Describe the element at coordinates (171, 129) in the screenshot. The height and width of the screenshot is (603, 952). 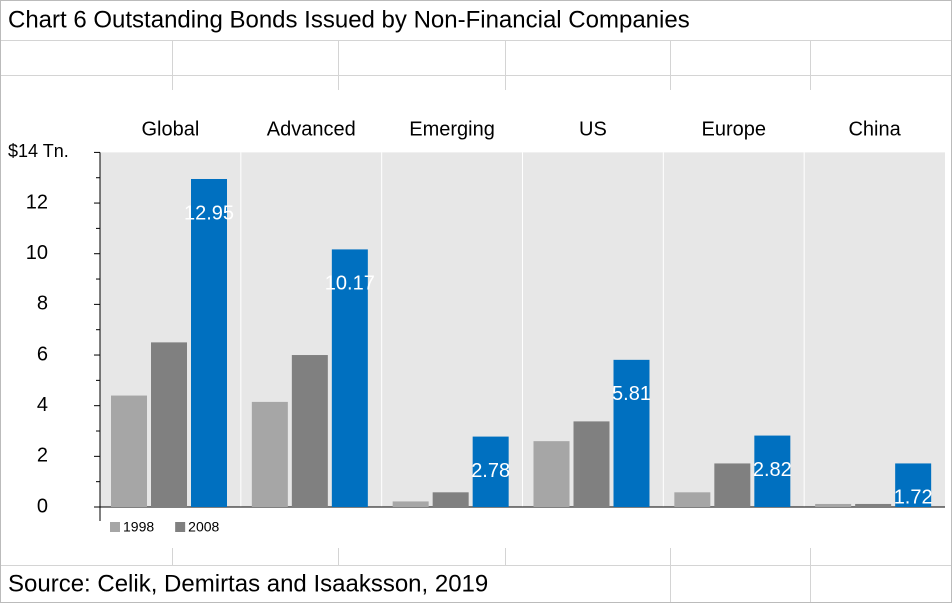
I see `category-label: Global` at that location.